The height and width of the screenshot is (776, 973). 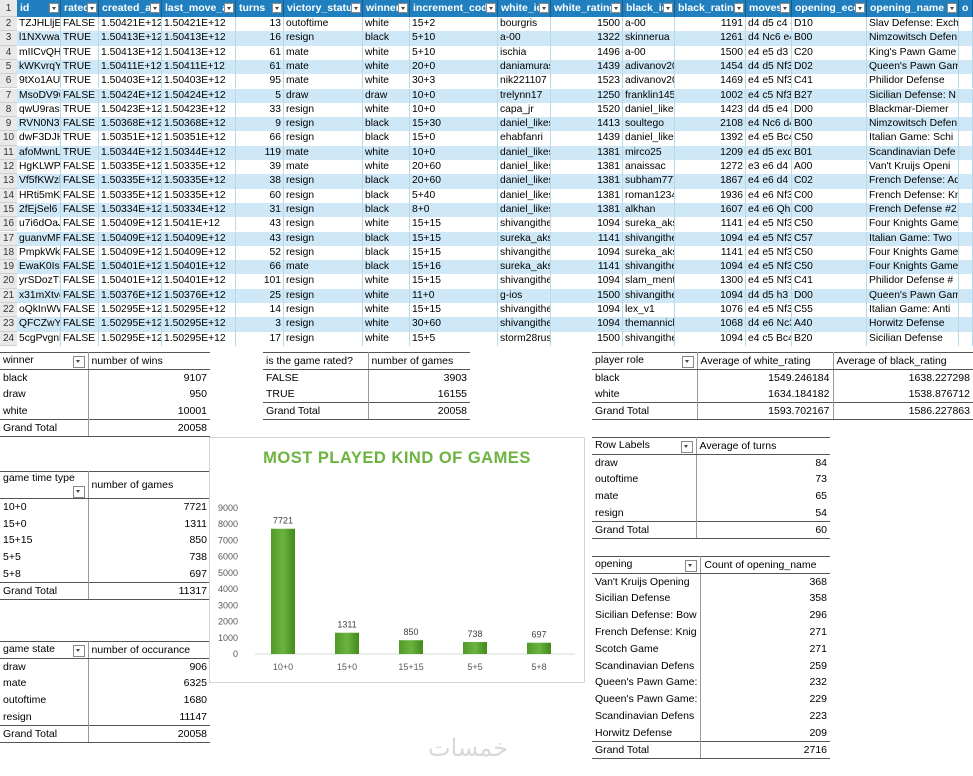 What do you see at coordinates (818, 682) in the screenshot?
I see `pivot-value: 232` at bounding box center [818, 682].